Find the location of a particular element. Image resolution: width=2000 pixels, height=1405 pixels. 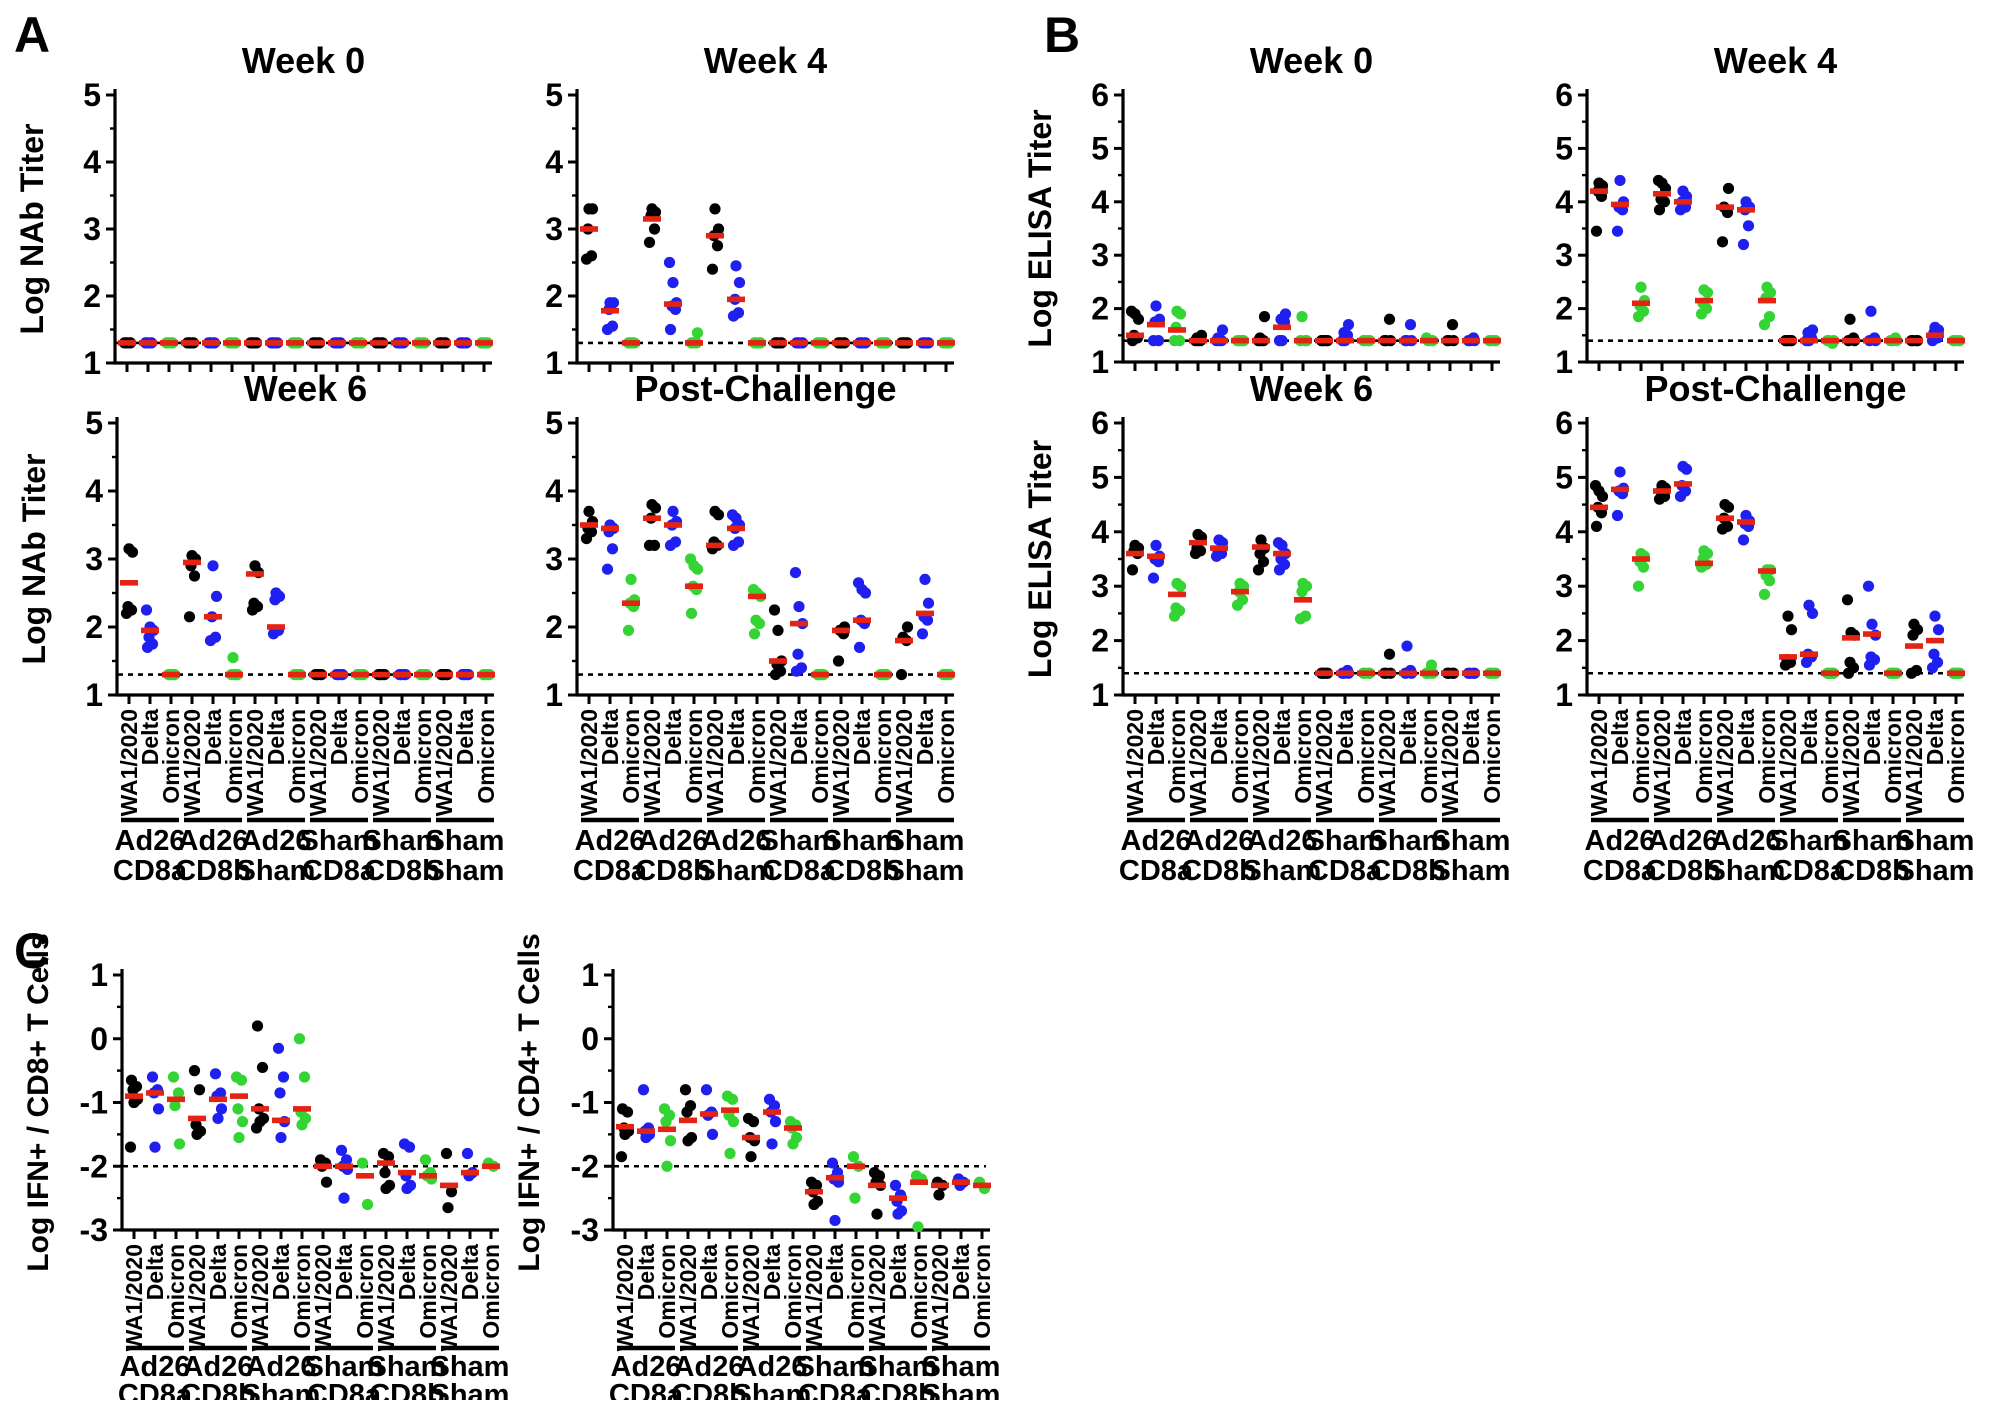

y-tick-label: -2 is located at coordinates (94, 1166).